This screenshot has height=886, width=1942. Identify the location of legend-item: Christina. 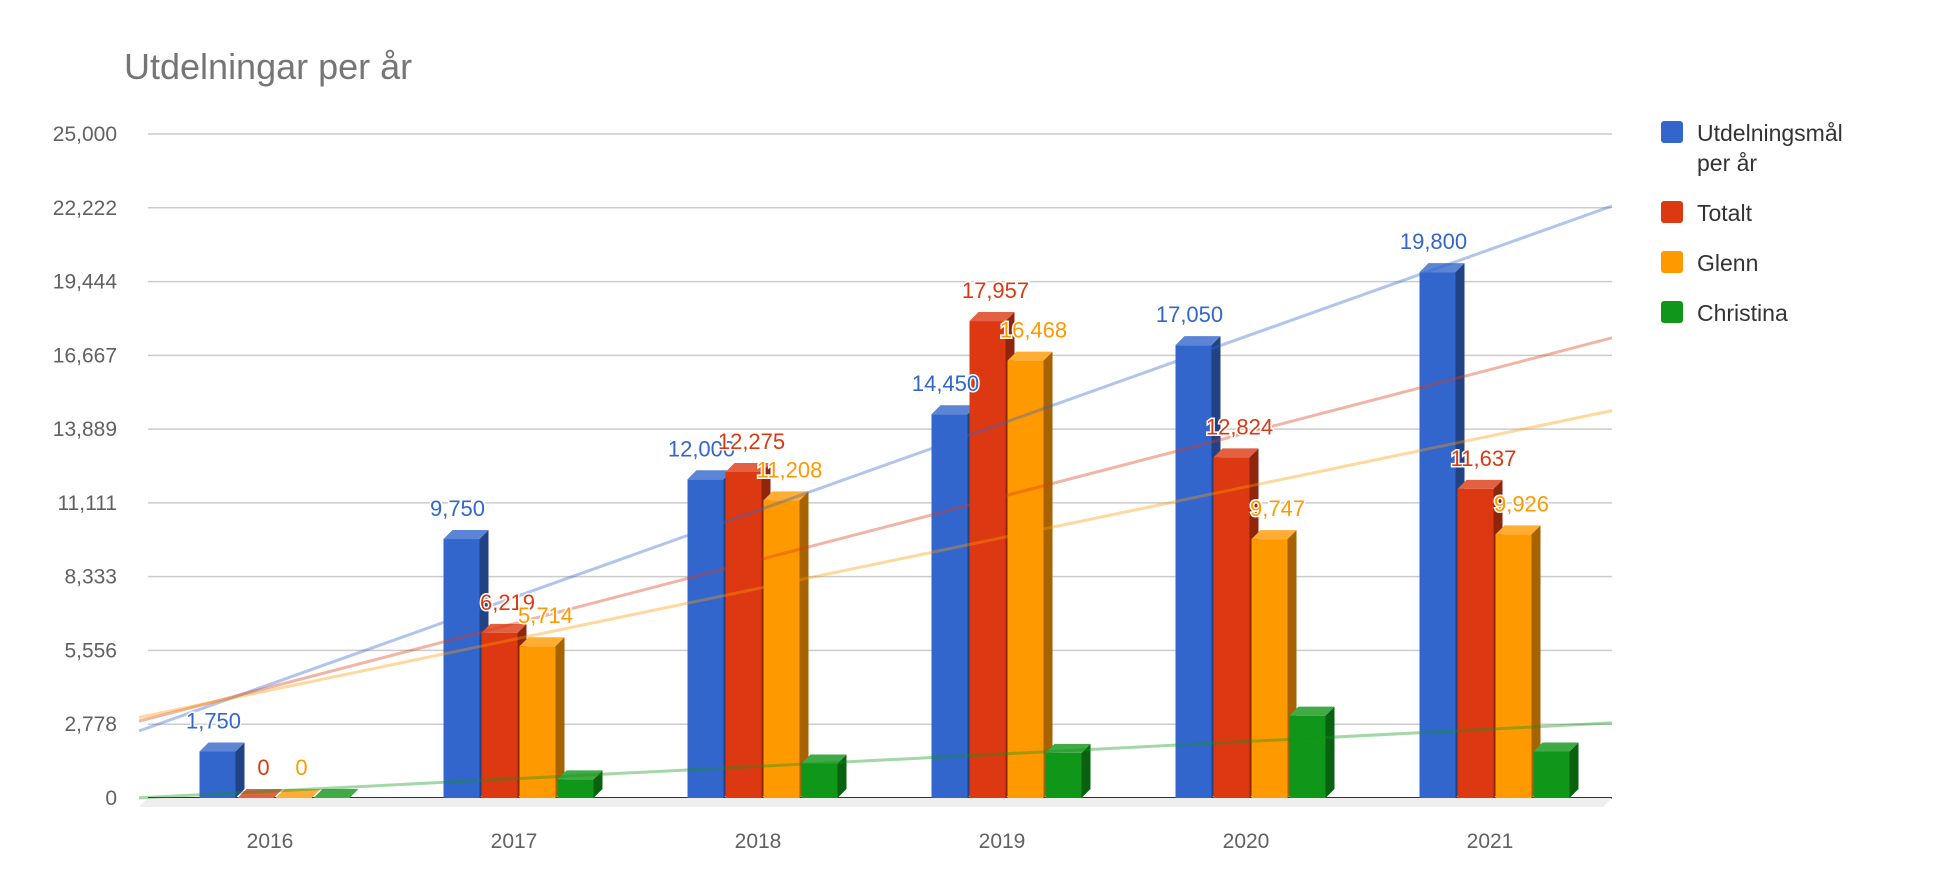
(1724, 313).